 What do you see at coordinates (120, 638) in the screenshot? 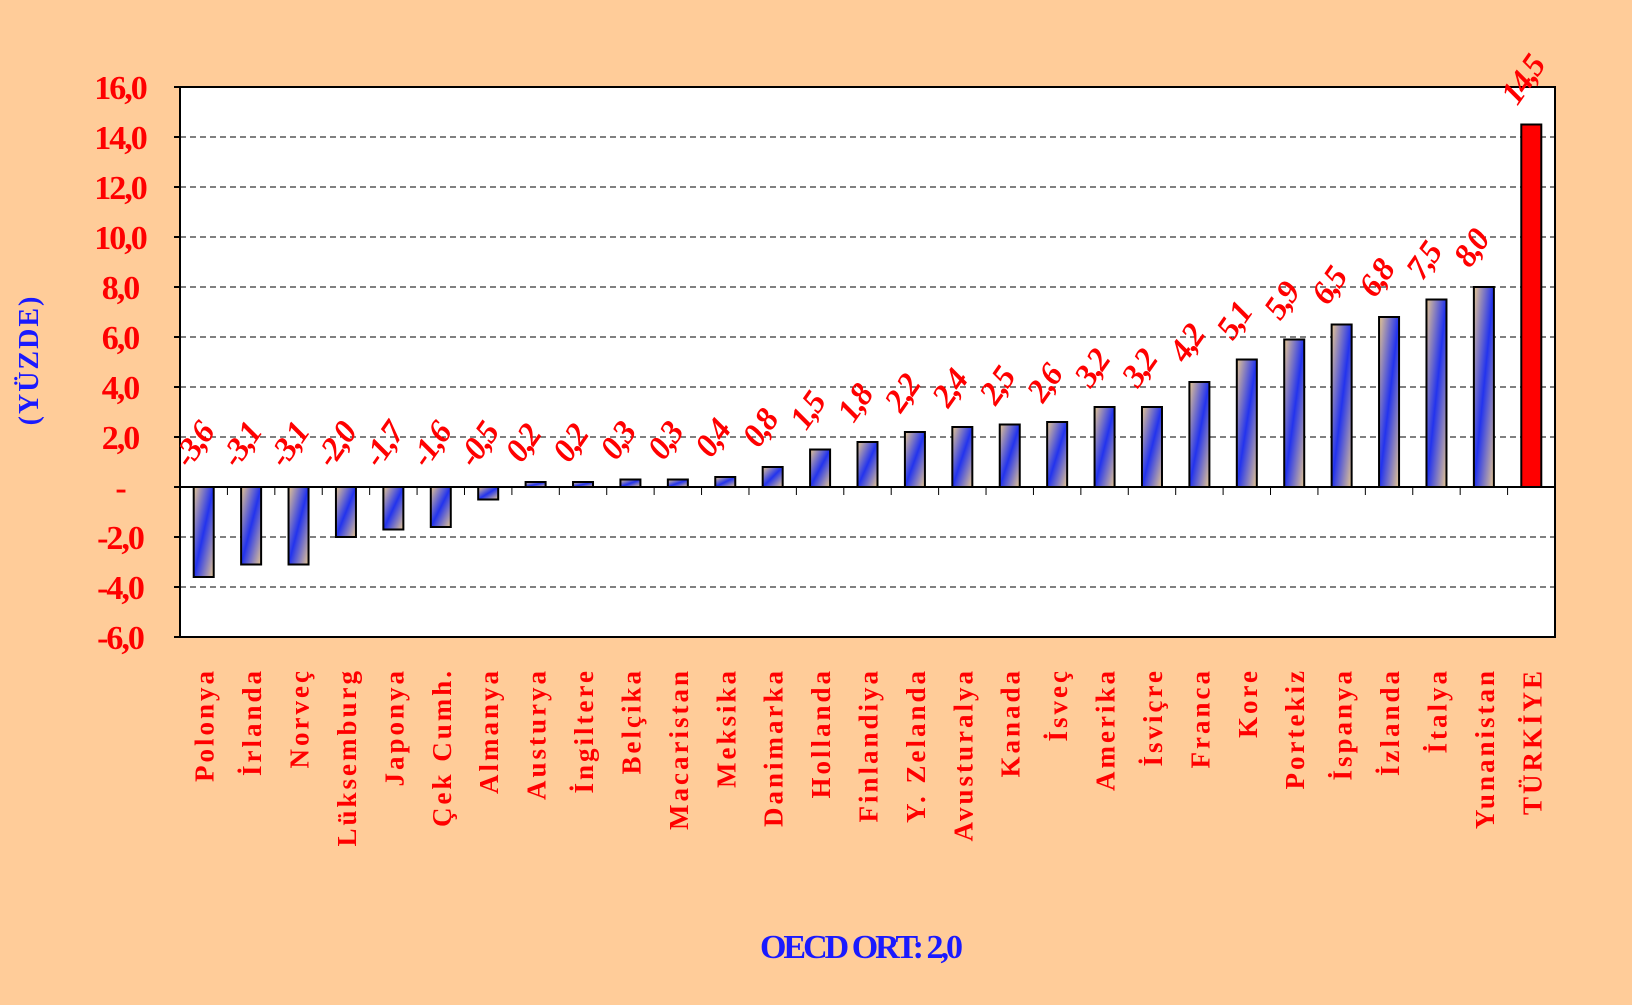
I see `y-tick-label: -6,0` at bounding box center [120, 638].